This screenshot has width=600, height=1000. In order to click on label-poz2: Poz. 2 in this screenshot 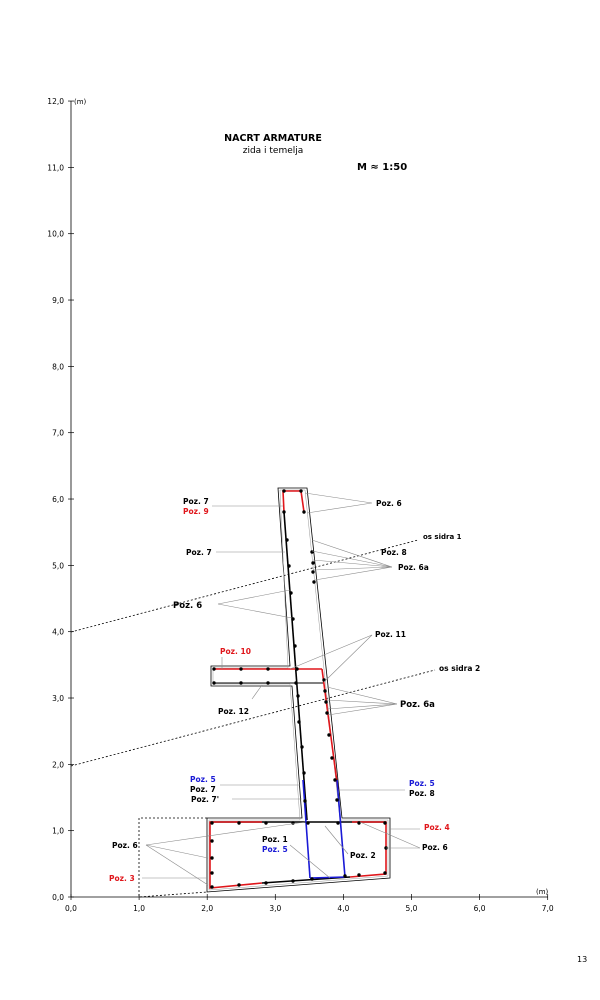, I will do `click(363, 855)`.